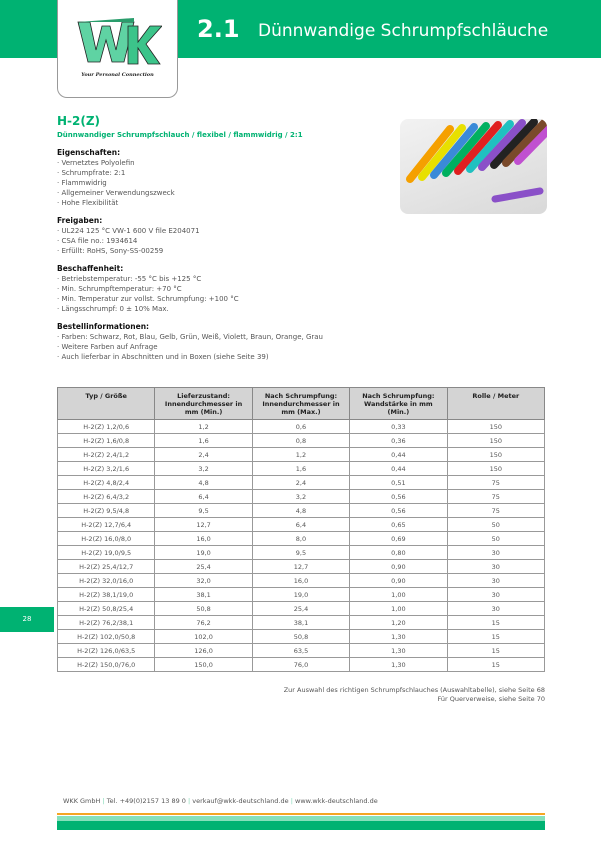  I want to click on footer-line-green, so click(301, 825).